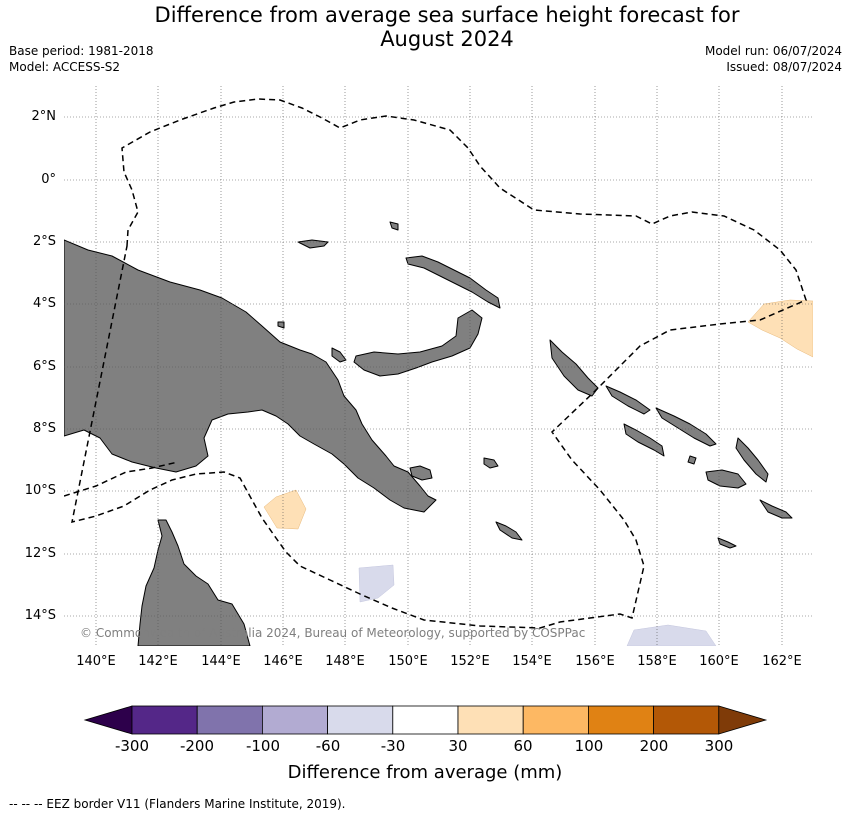 The height and width of the screenshot is (816, 850). I want to click on lon-tick-156e: 156°E, so click(595, 661).